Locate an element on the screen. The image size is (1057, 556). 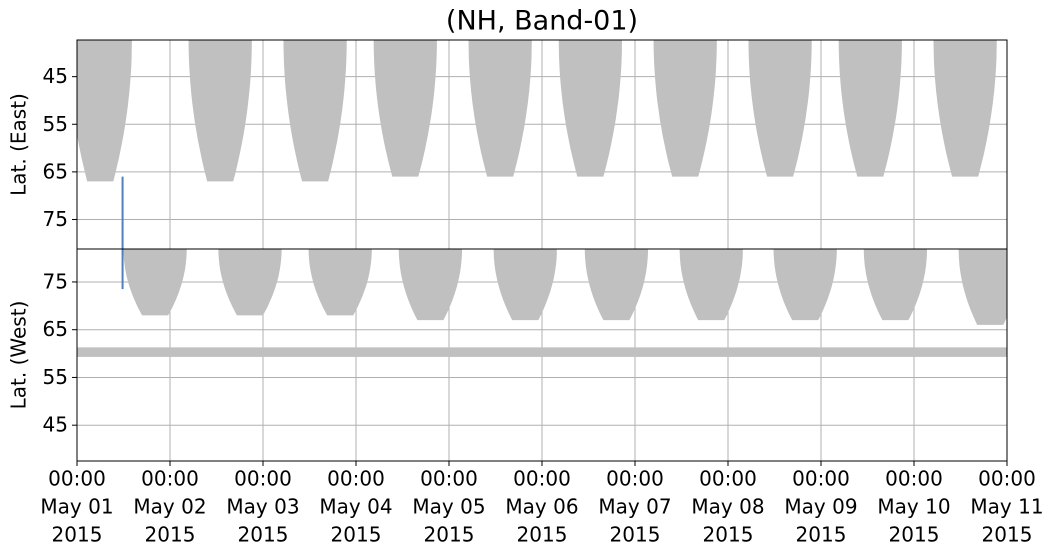
x-tick-date: May 02 is located at coordinates (169, 507).